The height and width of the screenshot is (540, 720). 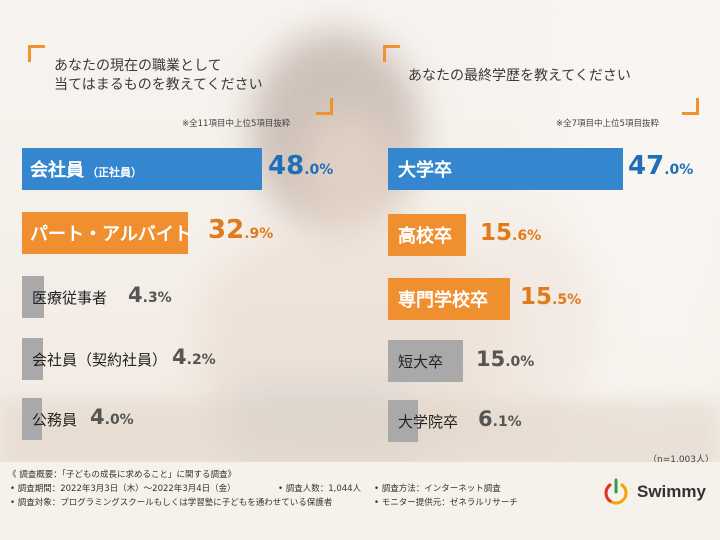 What do you see at coordinates (57, 170) in the screenshot?
I see `bar-left-0-label: 会社員` at bounding box center [57, 170].